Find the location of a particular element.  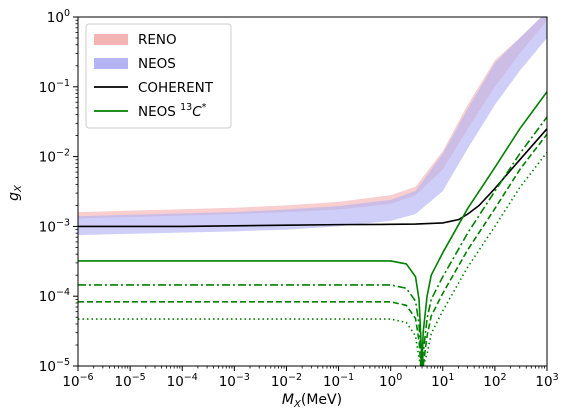

x-tick-label: 10⁻⁵ is located at coordinates (130, 381).